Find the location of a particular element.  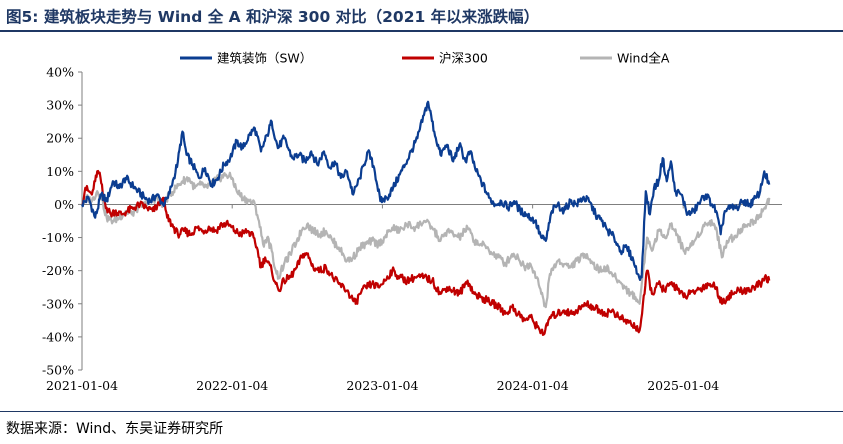

legend-label: 沪深300 is located at coordinates (463, 58).